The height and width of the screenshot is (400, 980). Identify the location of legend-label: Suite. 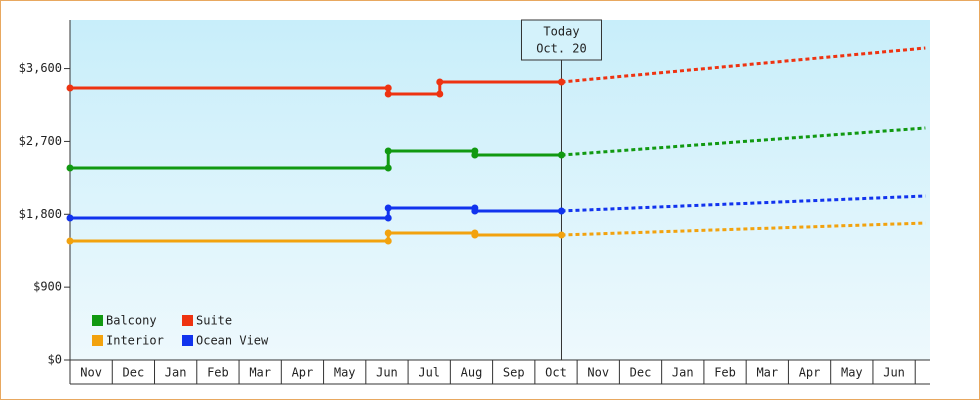
(214, 321).